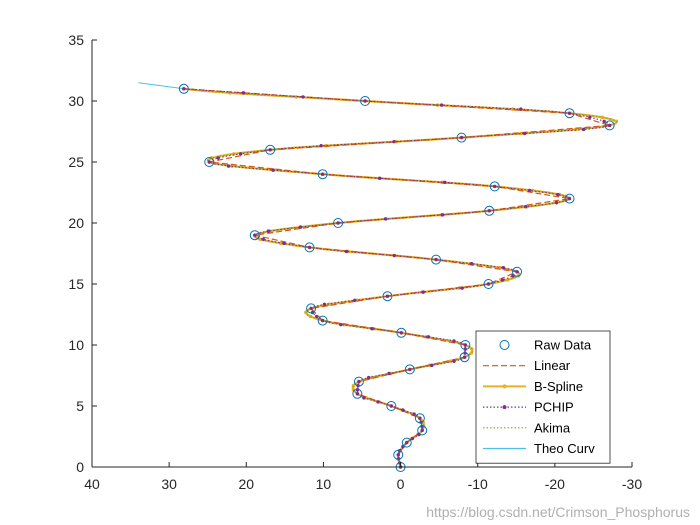 The width and height of the screenshot is (700, 525). I want to click on legend-label: B-Spline, so click(558, 386).